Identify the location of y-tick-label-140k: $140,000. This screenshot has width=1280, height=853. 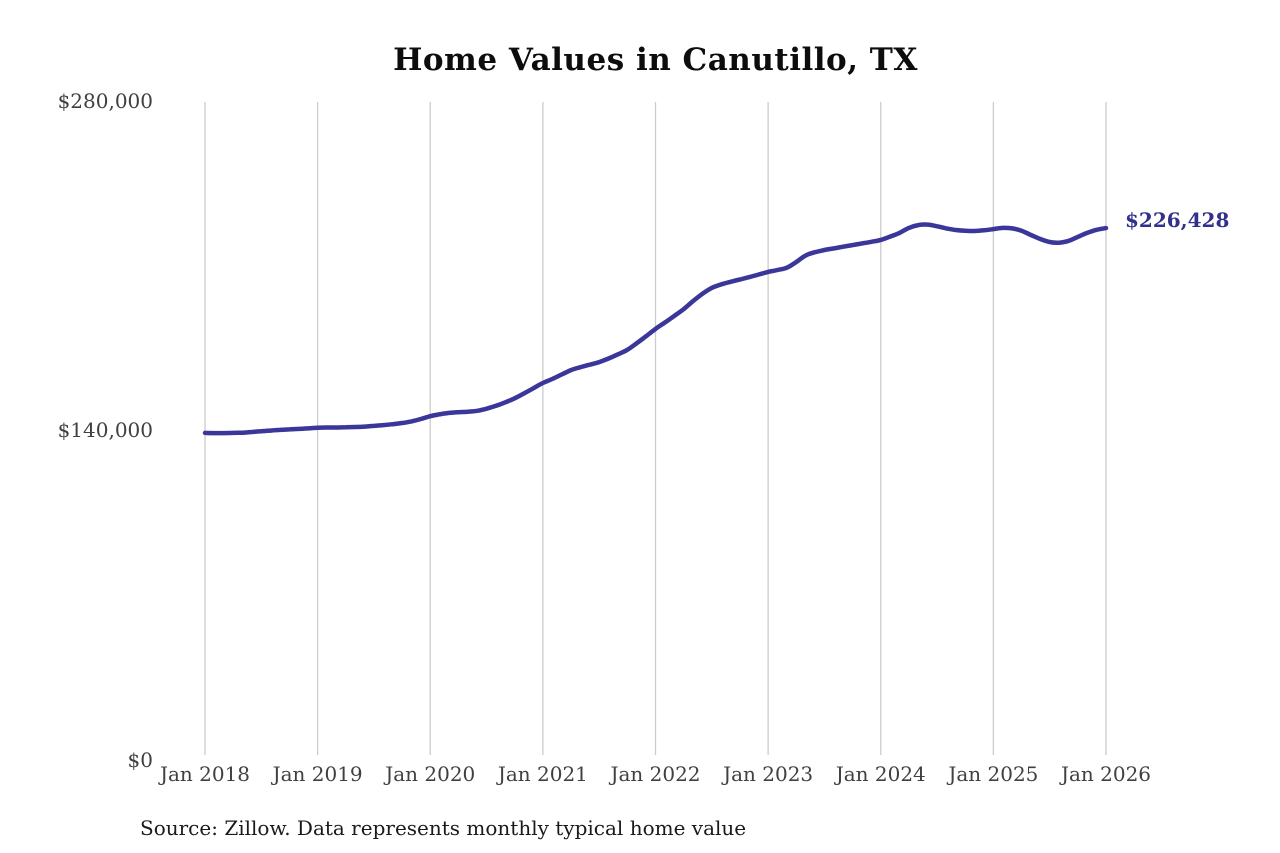
(105, 430).